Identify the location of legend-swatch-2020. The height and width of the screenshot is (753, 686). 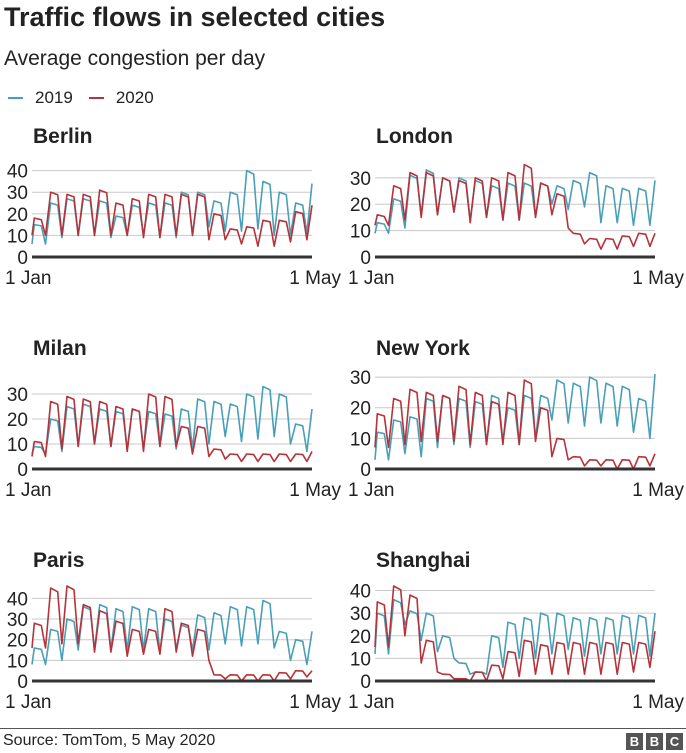
(96, 98).